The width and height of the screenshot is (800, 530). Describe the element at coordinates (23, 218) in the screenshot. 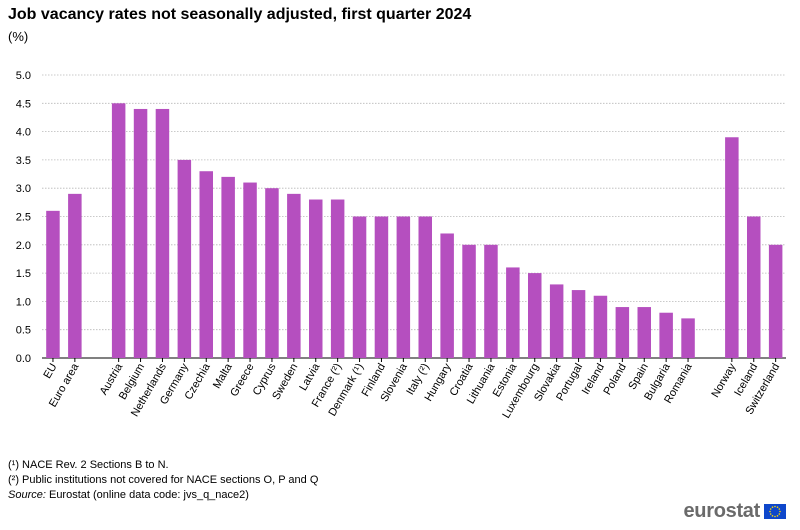

I see `y-tick-label: 2.5` at that location.